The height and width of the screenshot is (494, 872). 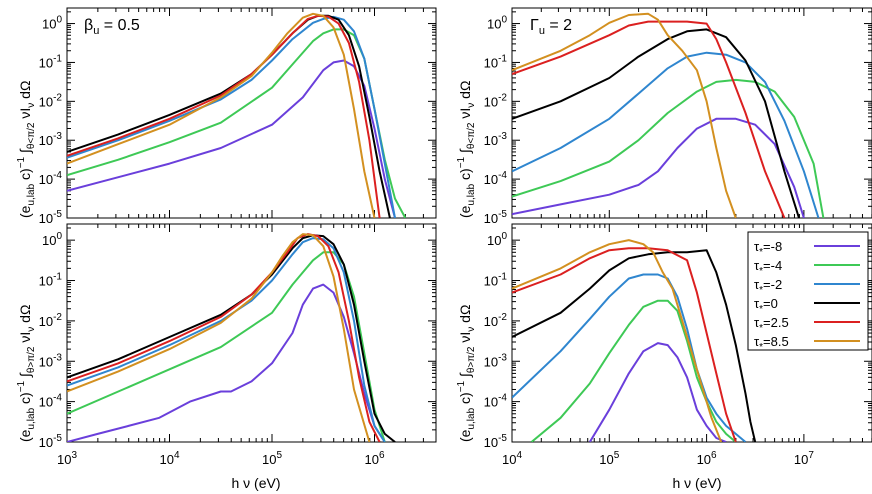 I want to click on legend-label: τ*=-4, so click(x=768, y=267).